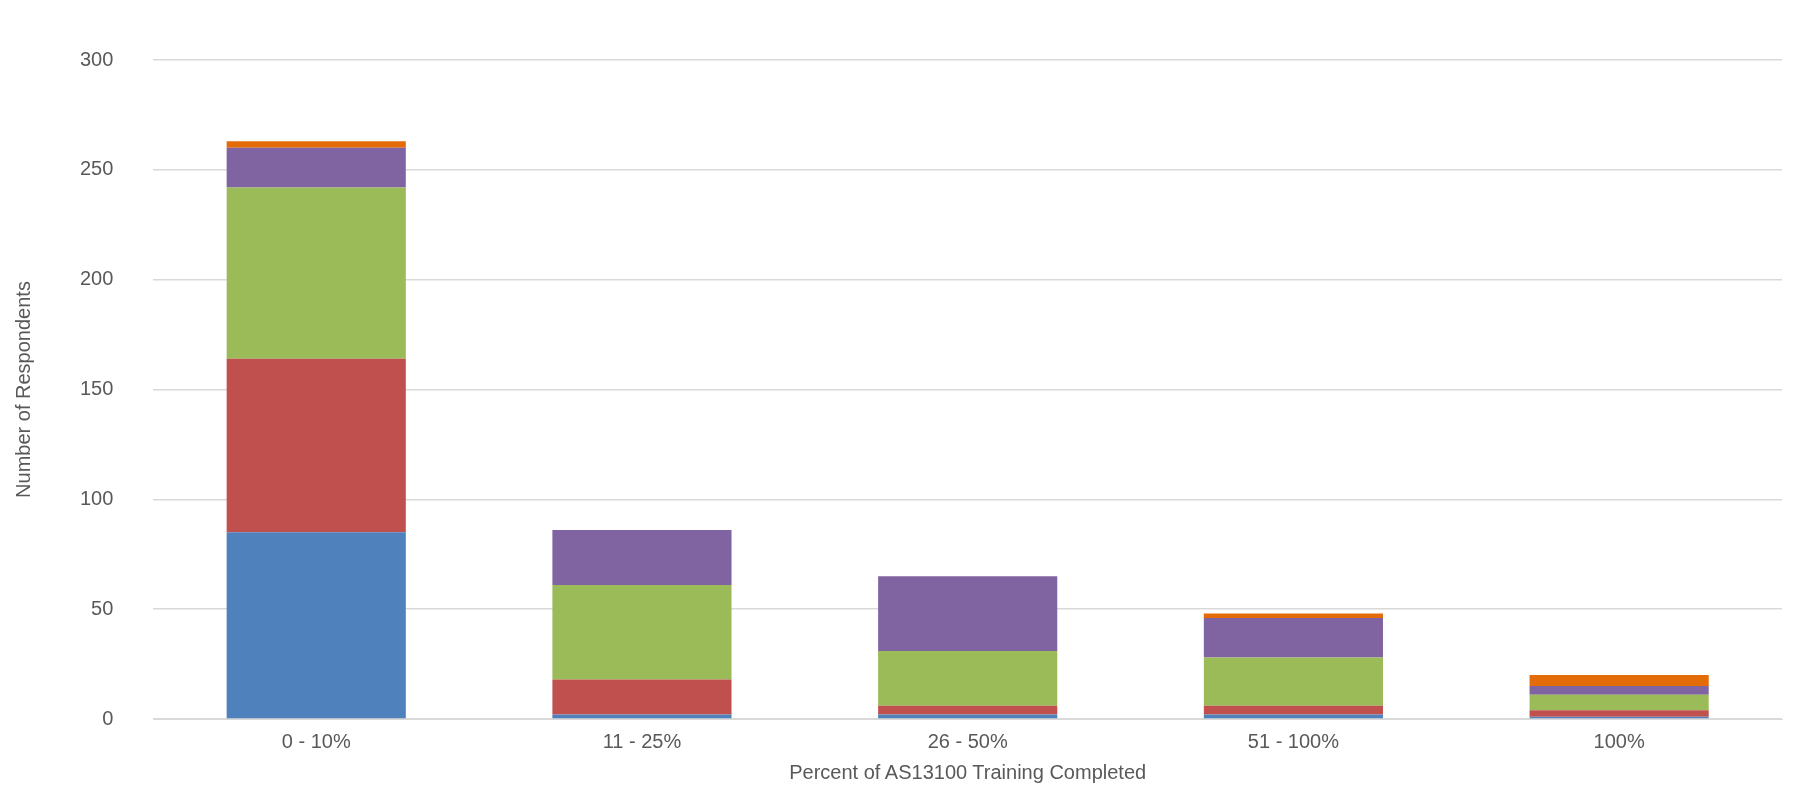 The image size is (1800, 797). I want to click on y-tick-label: 250, so click(96, 168).